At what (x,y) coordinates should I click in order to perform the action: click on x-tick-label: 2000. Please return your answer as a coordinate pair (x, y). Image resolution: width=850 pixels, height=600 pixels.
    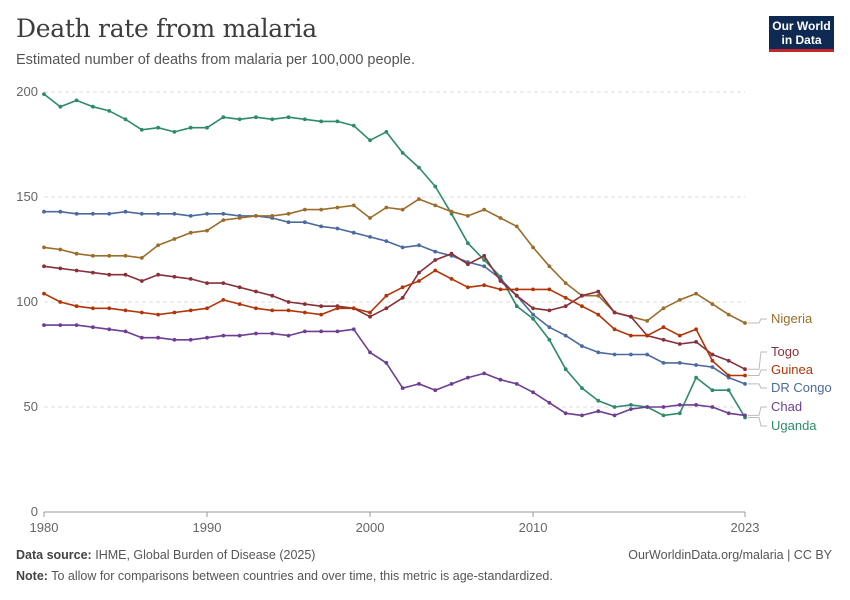
    Looking at the image, I should click on (370, 527).